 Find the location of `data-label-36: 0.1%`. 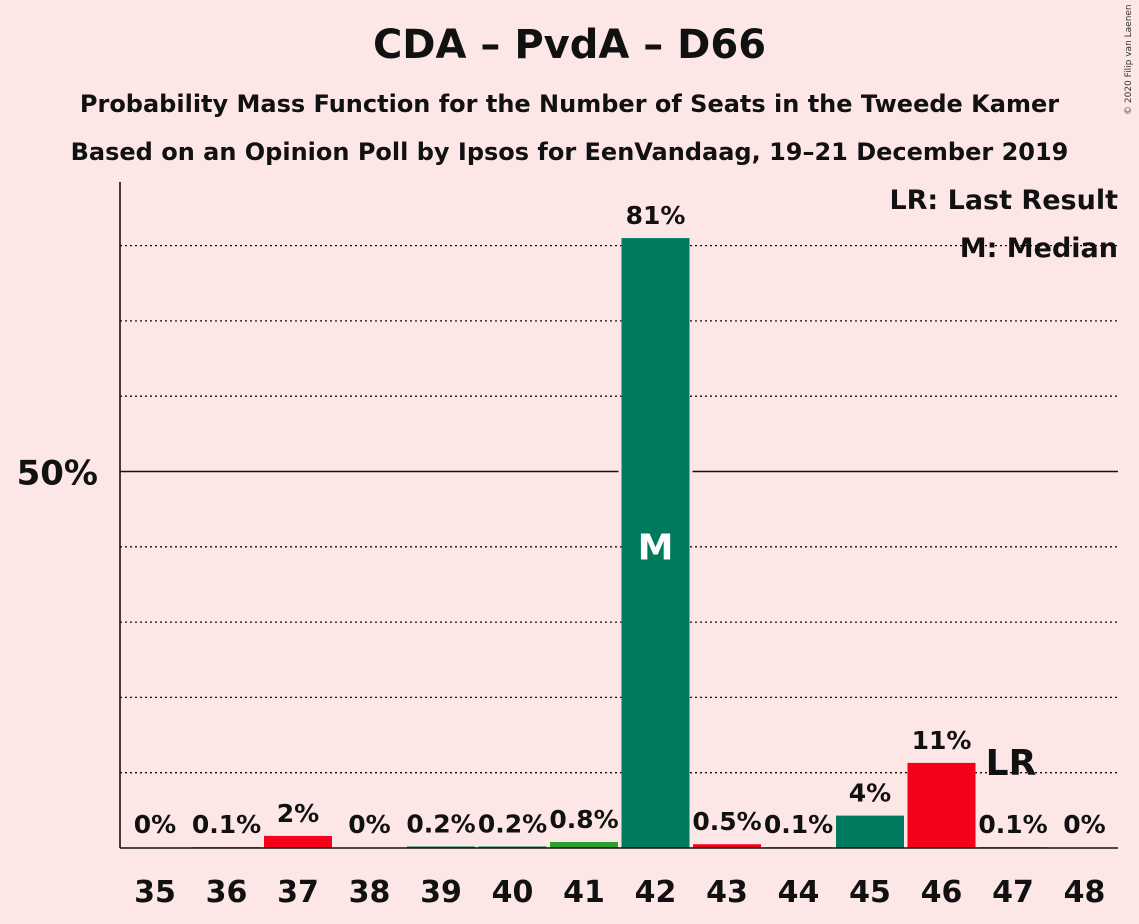

data-label-36: 0.1% is located at coordinates (226, 824).